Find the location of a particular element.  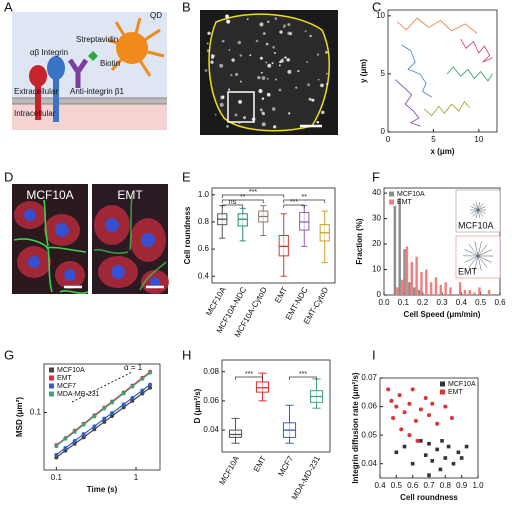

image-label: MCF10A is located at coordinates (49, 195).